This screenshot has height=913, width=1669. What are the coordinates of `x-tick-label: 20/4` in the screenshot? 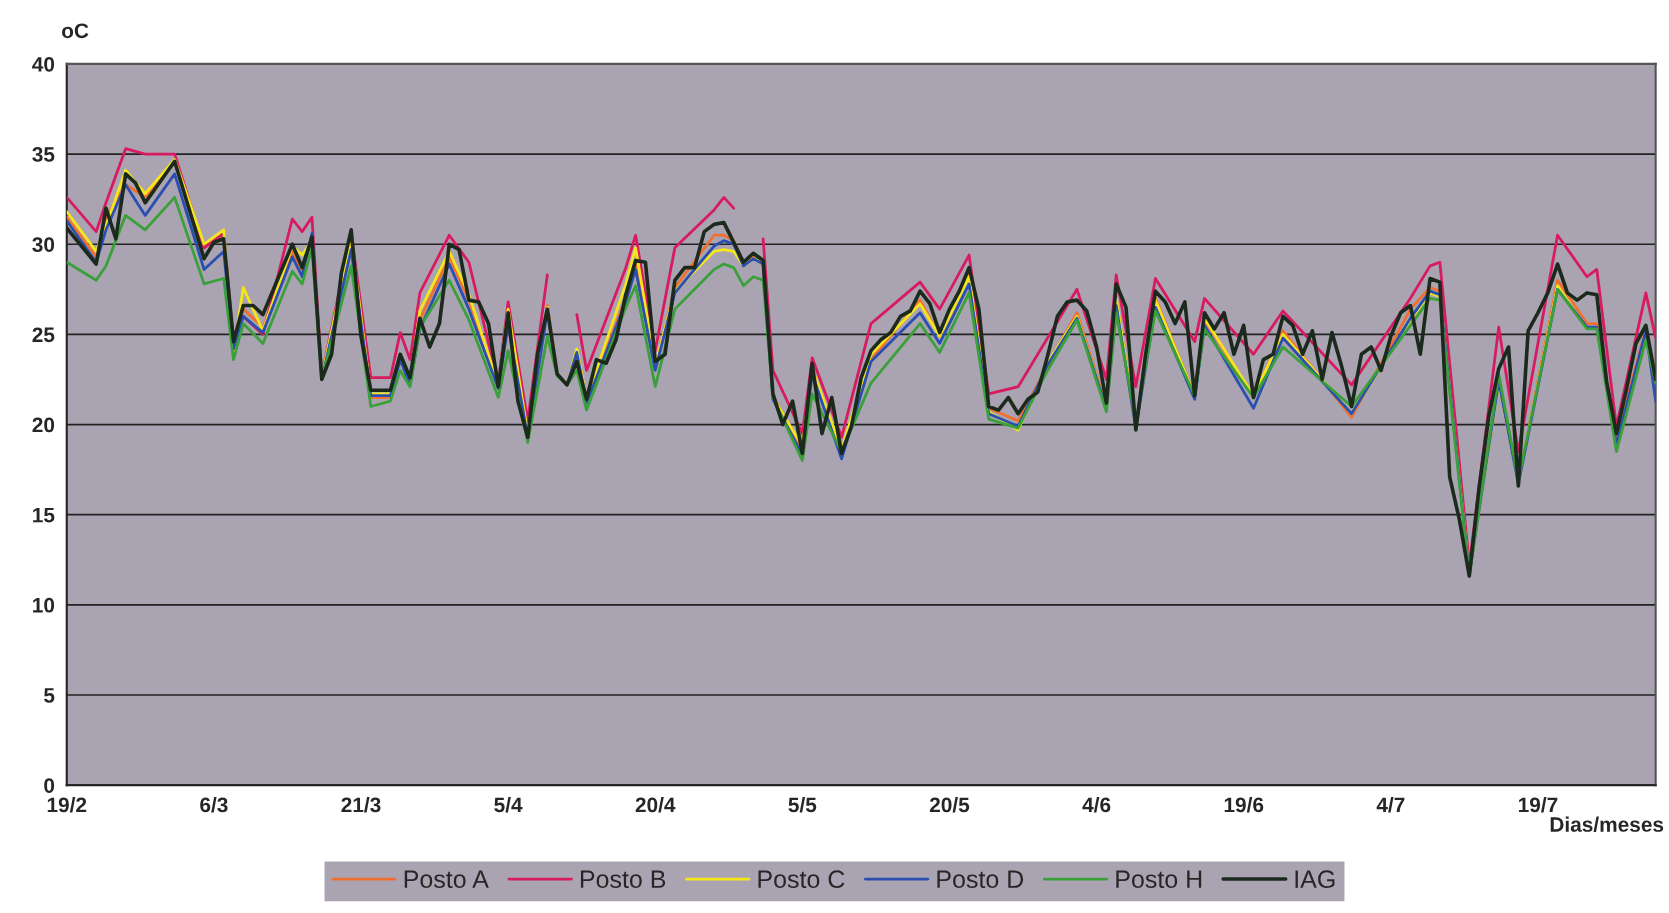 It's located at (655, 804).